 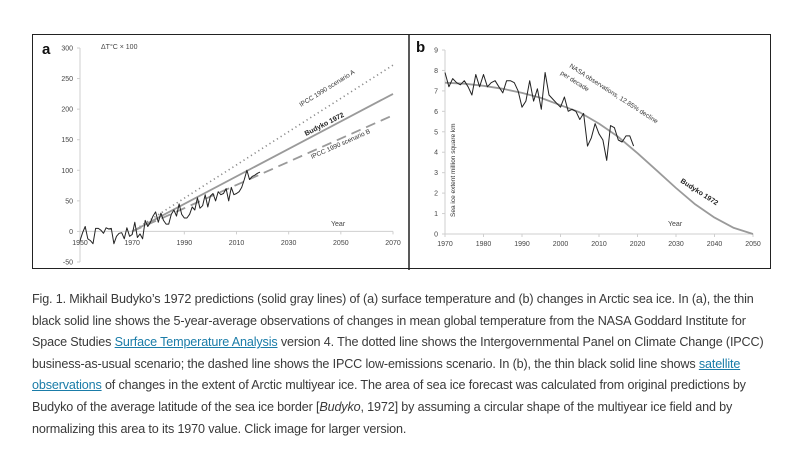 What do you see at coordinates (289, 243) in the screenshot?
I see `panel-a-x-tick-label: 2030` at bounding box center [289, 243].